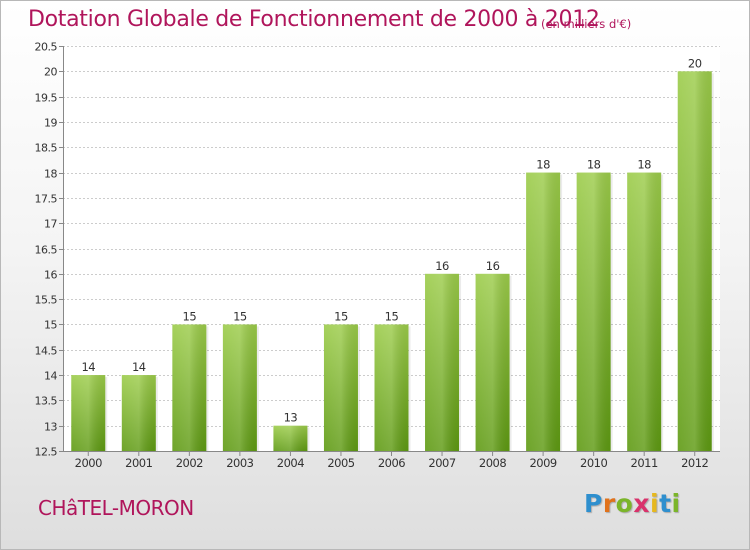  Describe the element at coordinates (50, 325) in the screenshot. I see `y-tick-label: 15` at that location.